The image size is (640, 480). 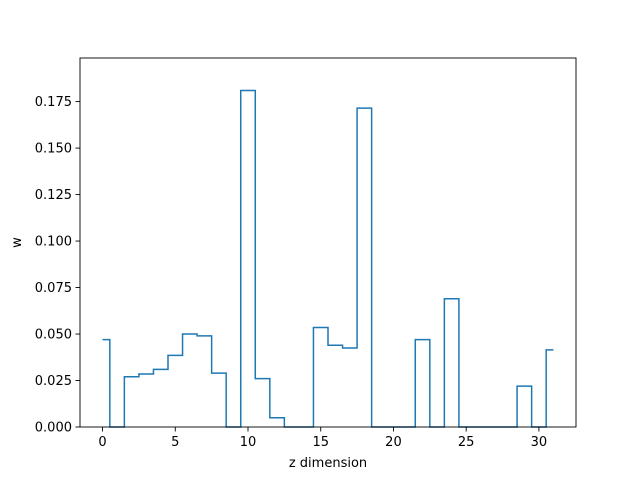 What do you see at coordinates (53, 195) in the screenshot?
I see `y-tick-label: 0.125` at bounding box center [53, 195].